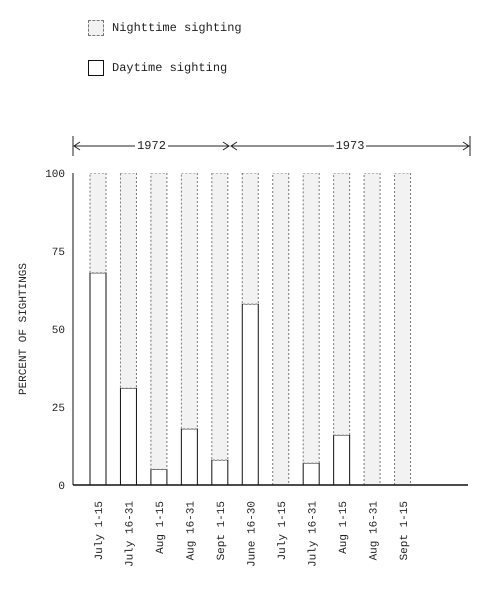 This screenshot has width=477, height=600. Describe the element at coordinates (61, 486) in the screenshot. I see `y-tick-label: 0` at that location.